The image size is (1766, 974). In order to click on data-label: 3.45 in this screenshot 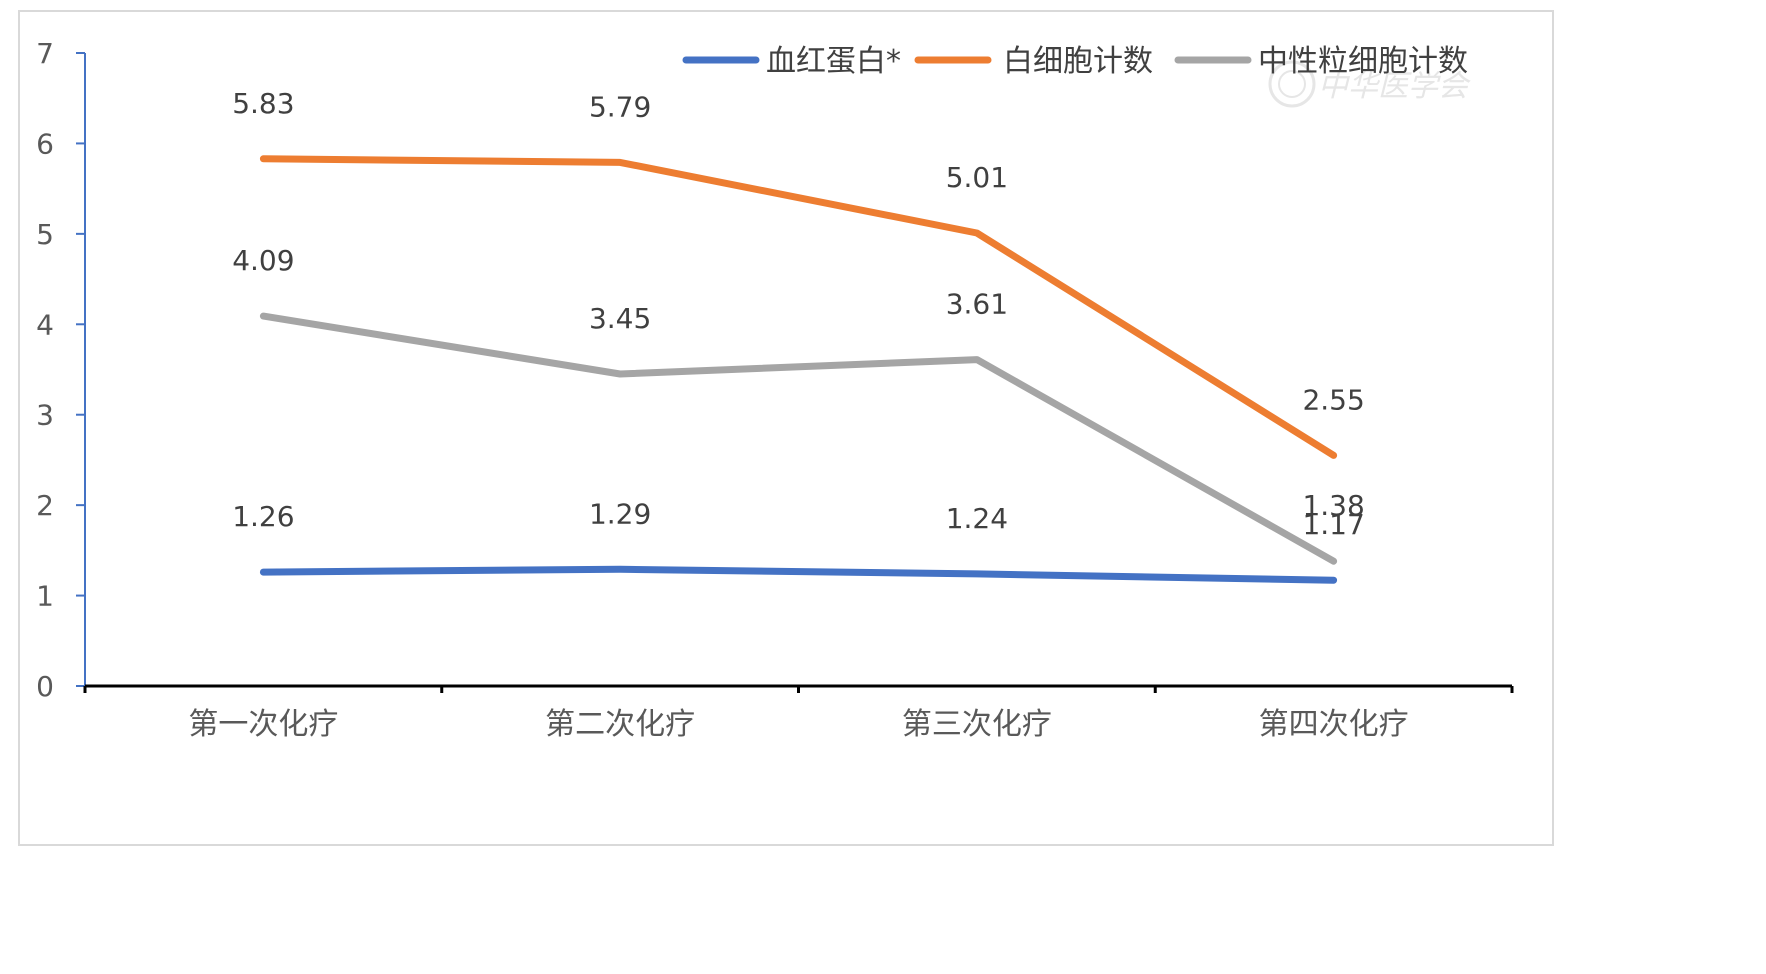, I will do `click(620, 318)`.